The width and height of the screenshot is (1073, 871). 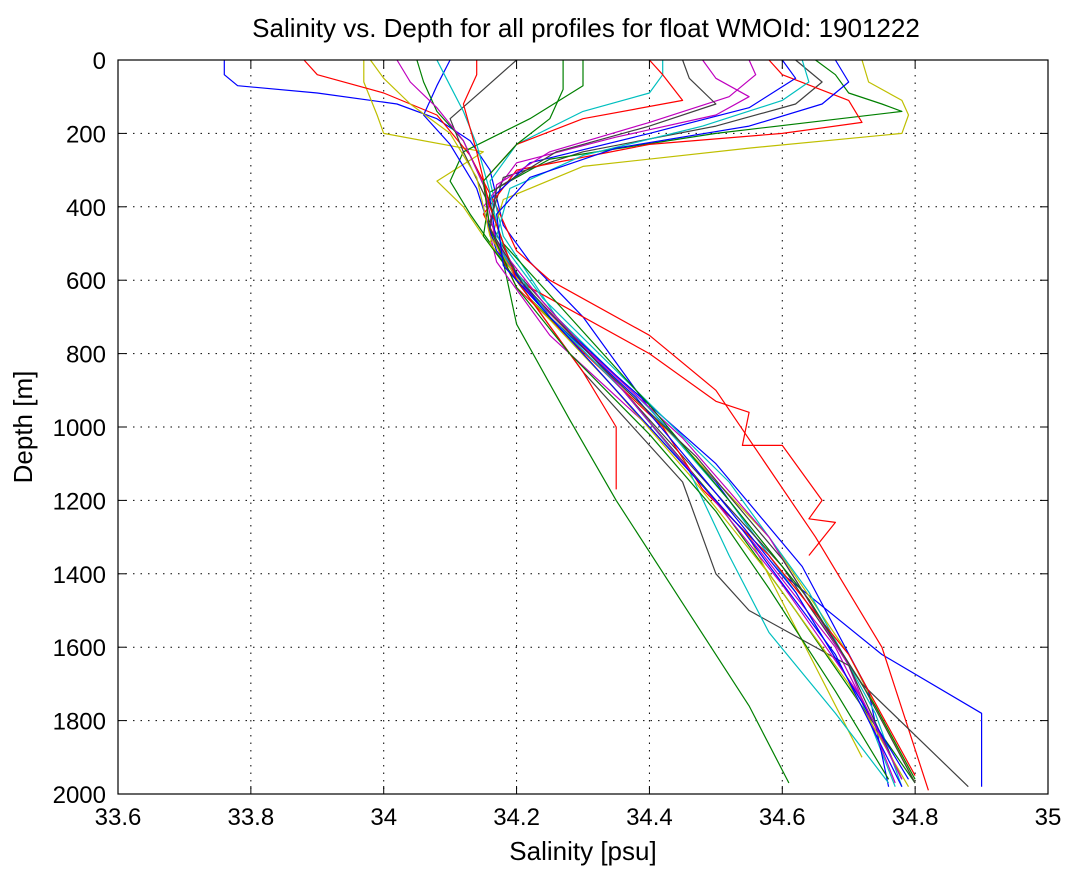 I want to click on y-axis-tick-labels: 0 200 400 600 800 1000 1200 1400 1600 1800 2000, so click(x=79, y=428).